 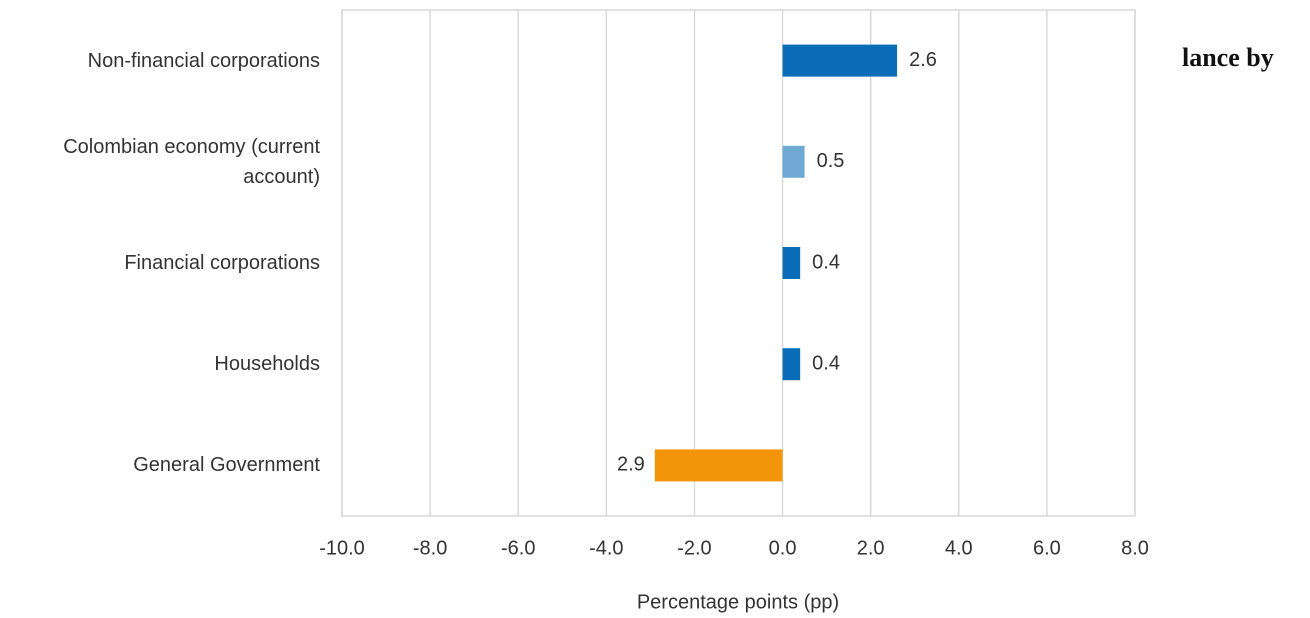 What do you see at coordinates (1047, 548) in the screenshot?
I see `x-tick-label: 6.0` at bounding box center [1047, 548].